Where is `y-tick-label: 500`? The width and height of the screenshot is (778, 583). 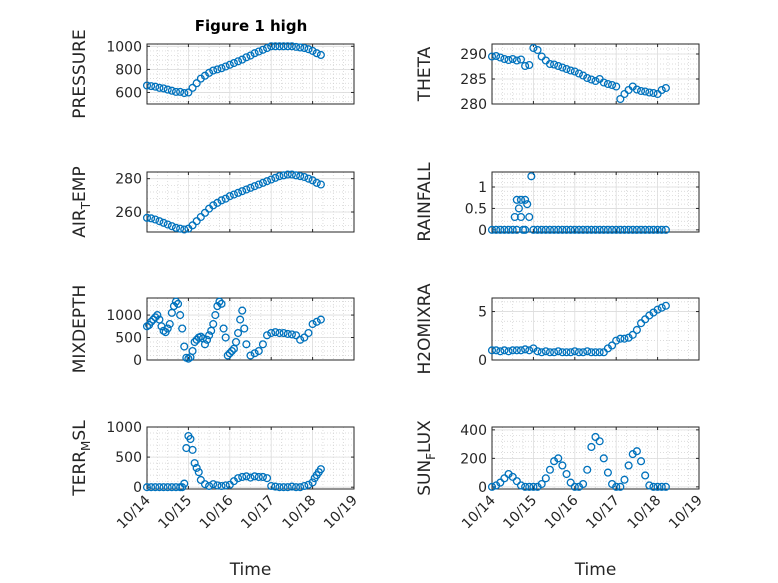 y-tick-label: 500 is located at coordinates (128, 339).